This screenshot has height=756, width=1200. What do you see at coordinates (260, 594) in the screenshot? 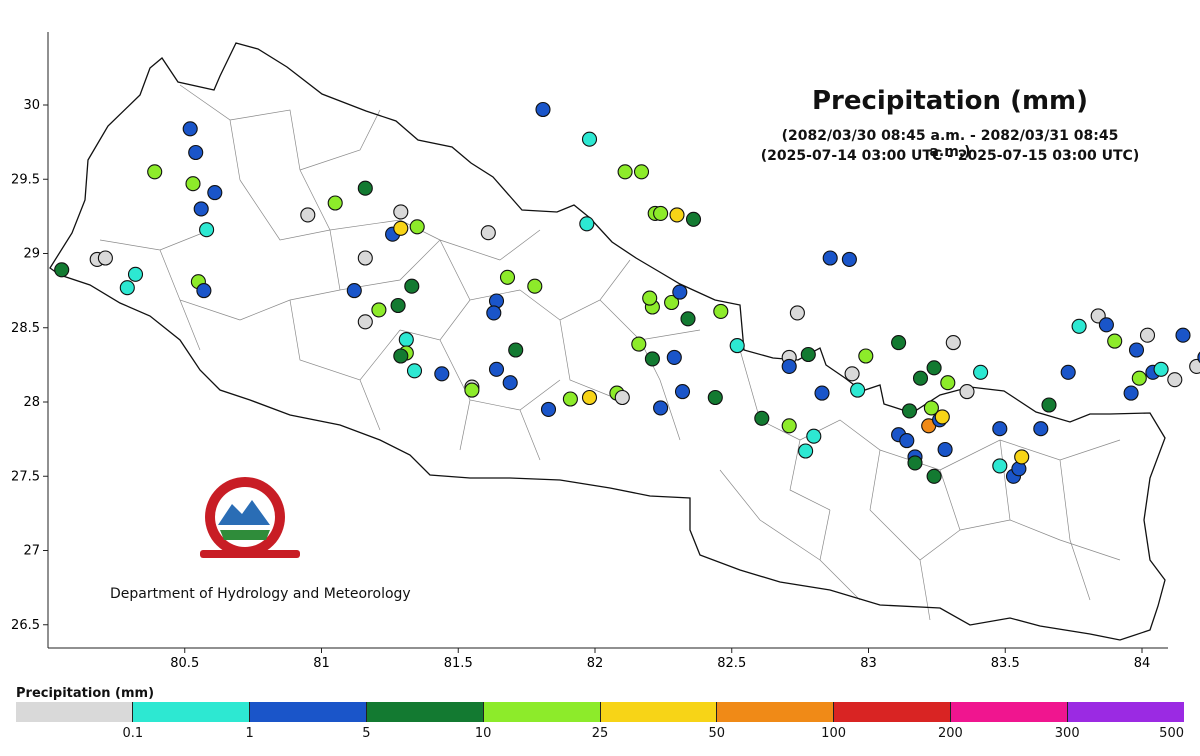
I see `agency-name: Department of Hydrology and Meteorology` at bounding box center [260, 594].